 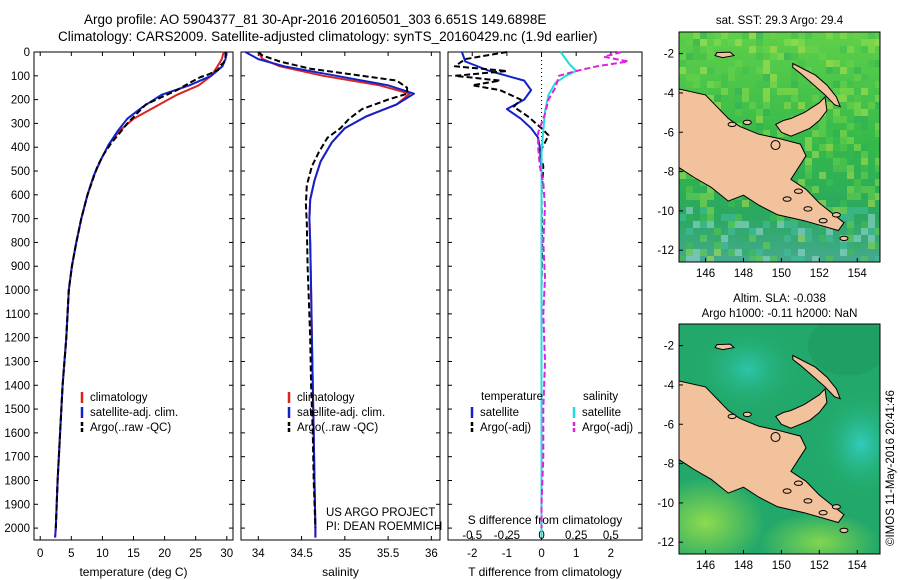 I want to click on depth-tick-label: 1800, so click(x=17, y=481).